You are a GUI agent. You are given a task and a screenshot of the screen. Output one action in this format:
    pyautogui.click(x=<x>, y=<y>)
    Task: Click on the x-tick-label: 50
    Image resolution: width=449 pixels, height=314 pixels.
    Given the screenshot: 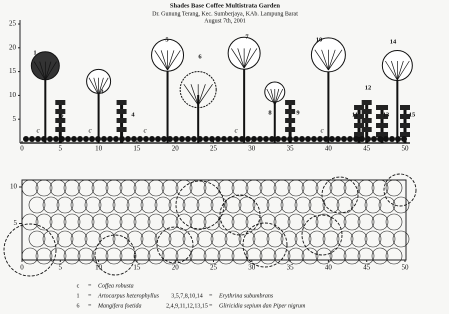 What is the action you would take?
    pyautogui.click(x=406, y=149)
    